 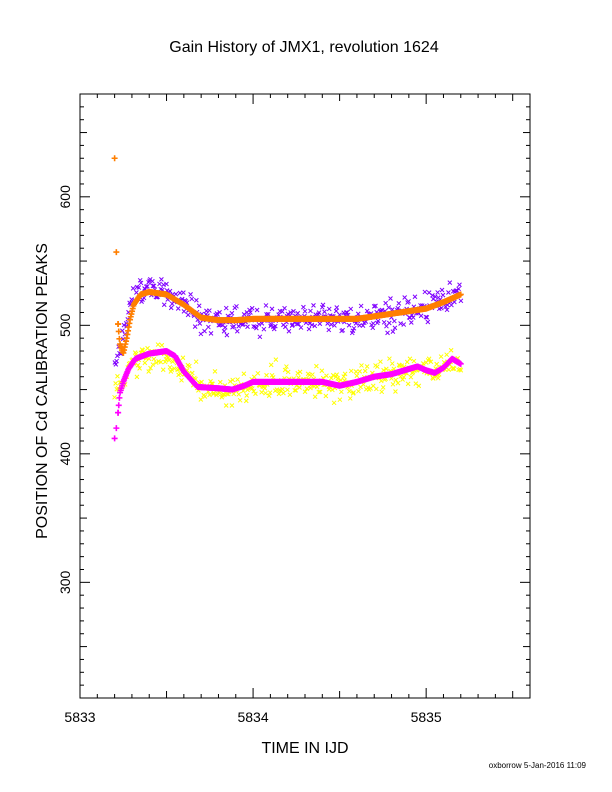 What do you see at coordinates (65, 325) in the screenshot?
I see `y-tick-label: 500` at bounding box center [65, 325].